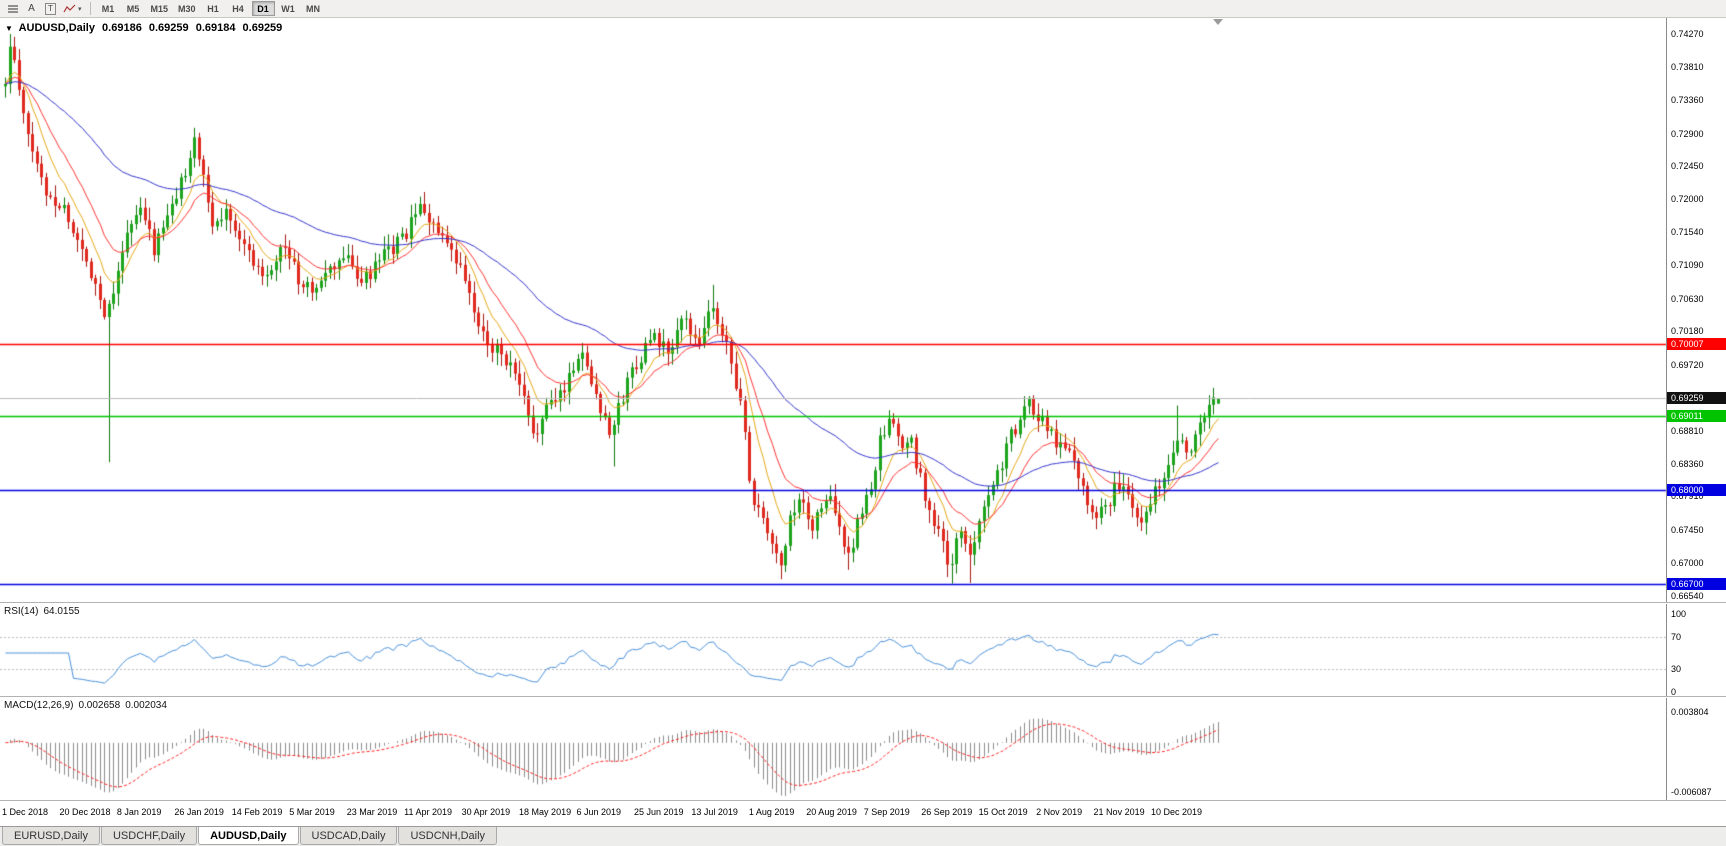  What do you see at coordinates (312, 812) in the screenshot?
I see `x-axis-date-label: 5 Mar 2019` at bounding box center [312, 812].